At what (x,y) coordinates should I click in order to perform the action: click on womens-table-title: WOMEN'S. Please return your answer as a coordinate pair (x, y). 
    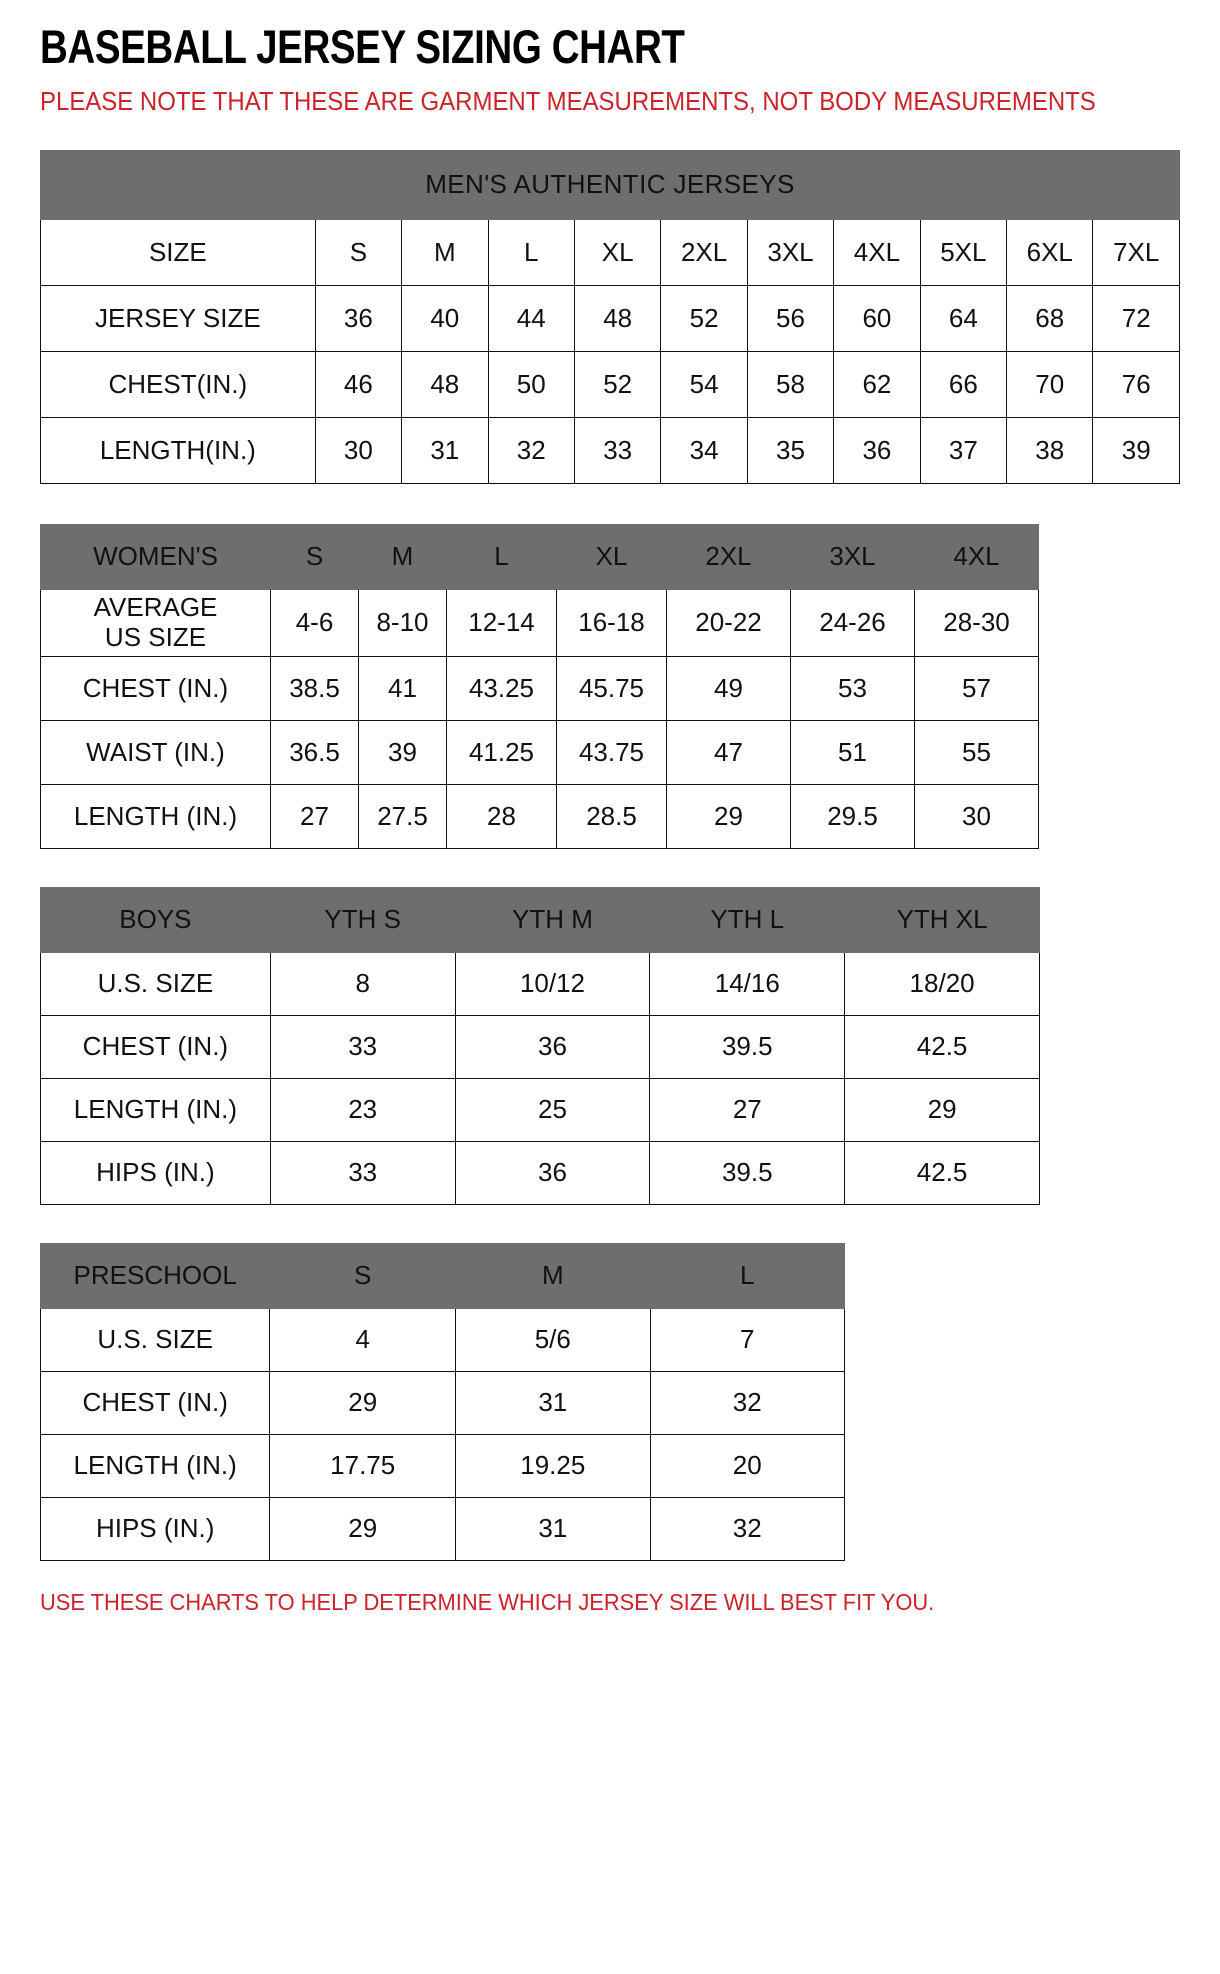
    Looking at the image, I should click on (155, 557).